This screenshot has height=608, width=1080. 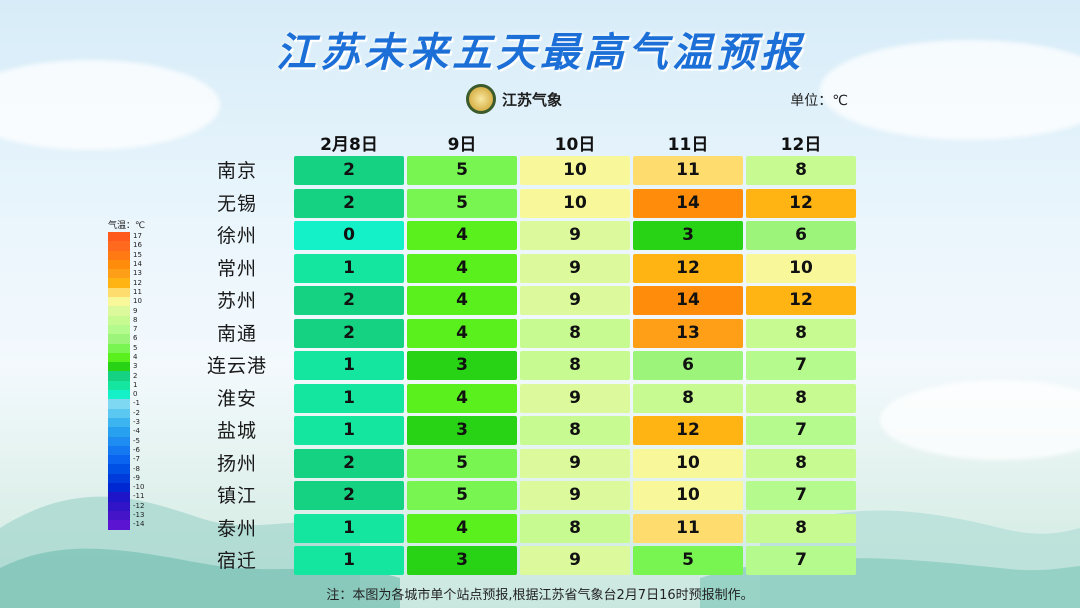 What do you see at coordinates (138, 283) in the screenshot?
I see `legend-level: 12` at bounding box center [138, 283].